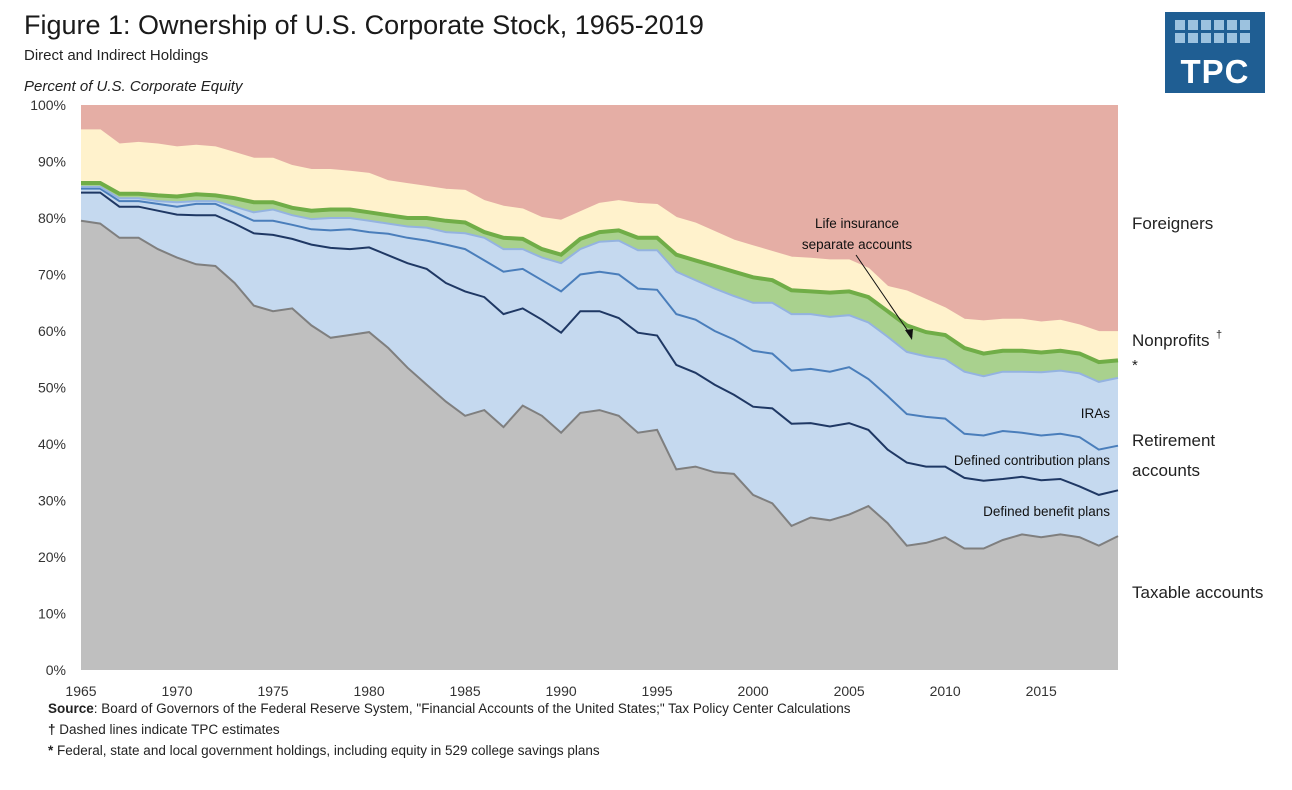  What do you see at coordinates (52, 275) in the screenshot?
I see `y-tick-label: 70%` at bounding box center [52, 275].